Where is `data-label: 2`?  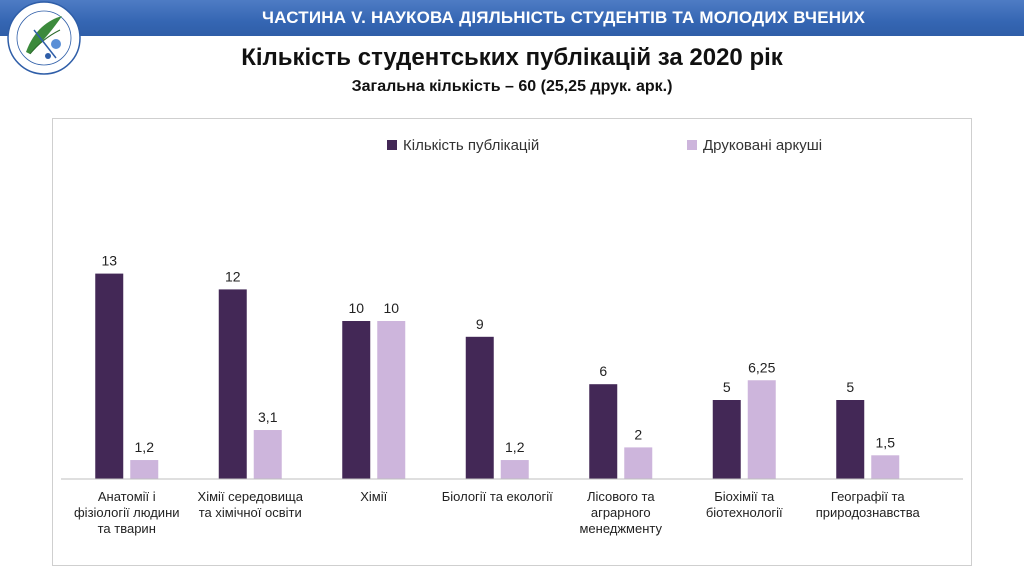
data-label: 2 is located at coordinates (638, 434).